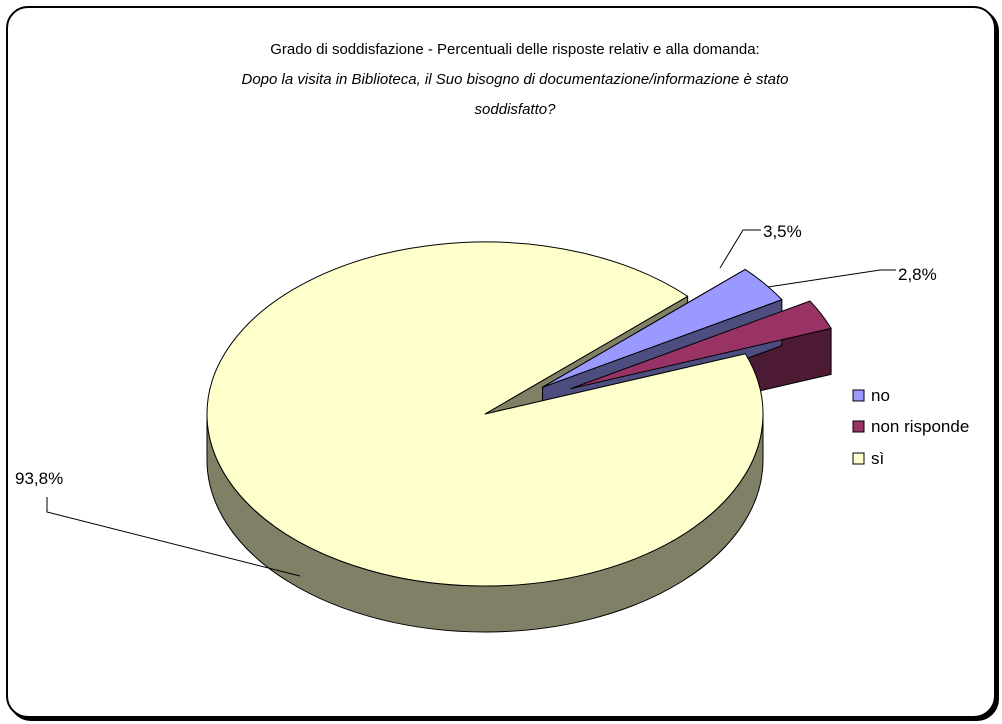  What do you see at coordinates (701, 345) in the screenshot?
I see `pie-slice-non-risponde` at bounding box center [701, 345].